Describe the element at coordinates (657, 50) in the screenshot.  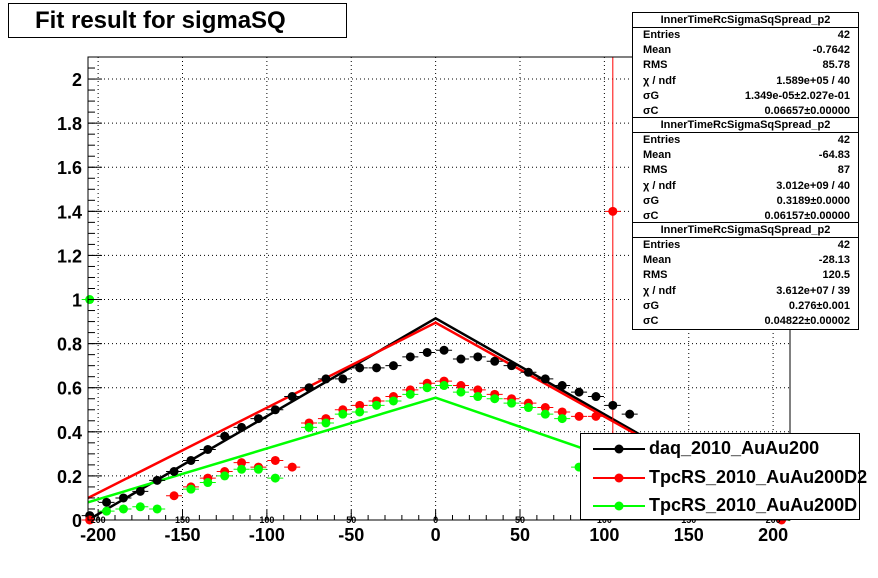
I see `stats-key: Mean` at that location.